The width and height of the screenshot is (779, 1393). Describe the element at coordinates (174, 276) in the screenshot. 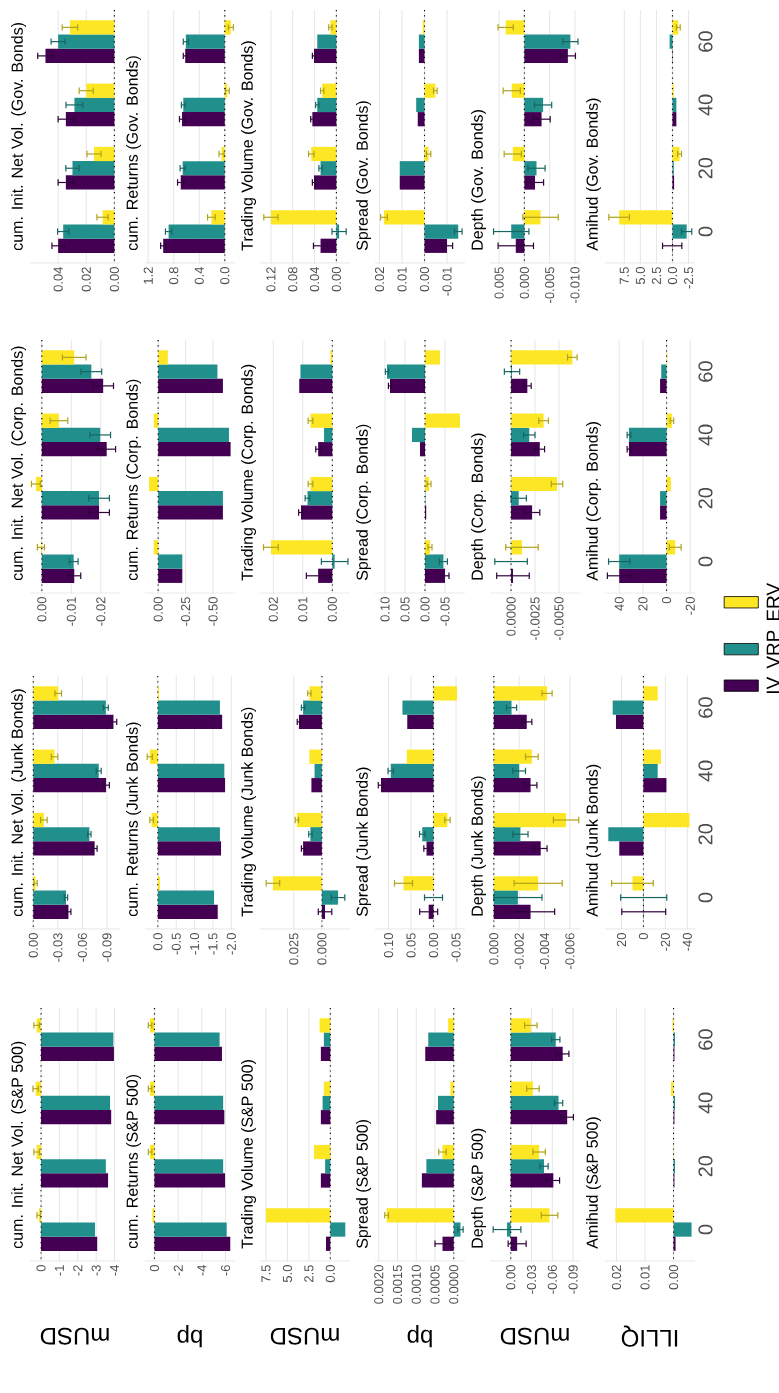

I see `x-tick-label: 0.8` at that location.